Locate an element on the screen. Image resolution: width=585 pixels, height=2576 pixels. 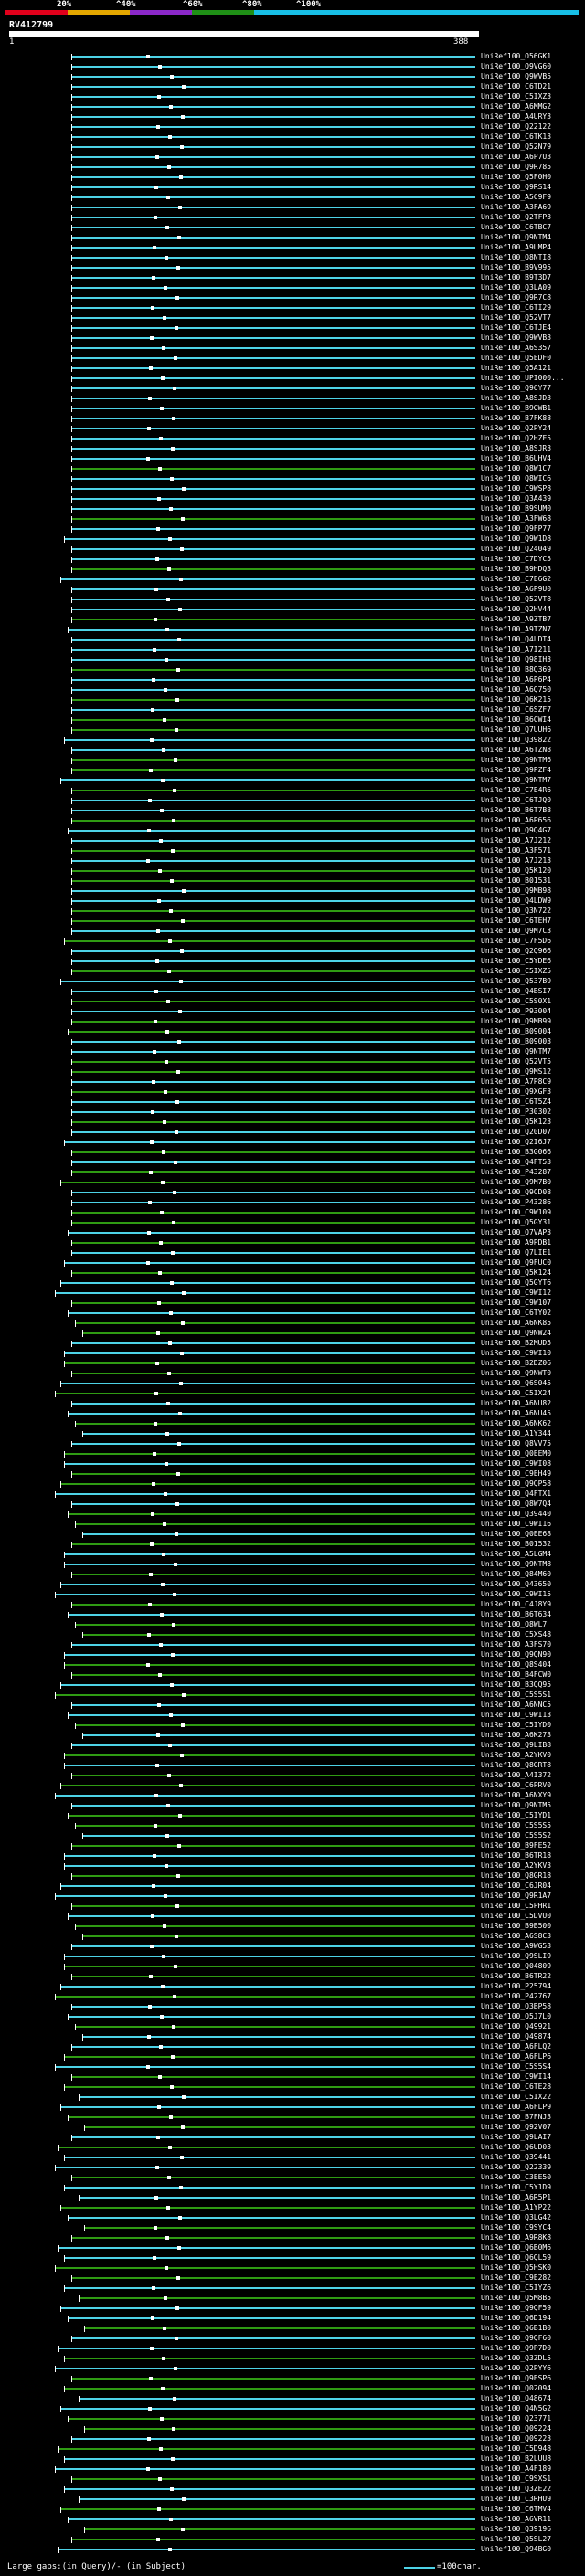
hit-label: UniRef100_B2MUD5 is located at coordinates (516, 1343).